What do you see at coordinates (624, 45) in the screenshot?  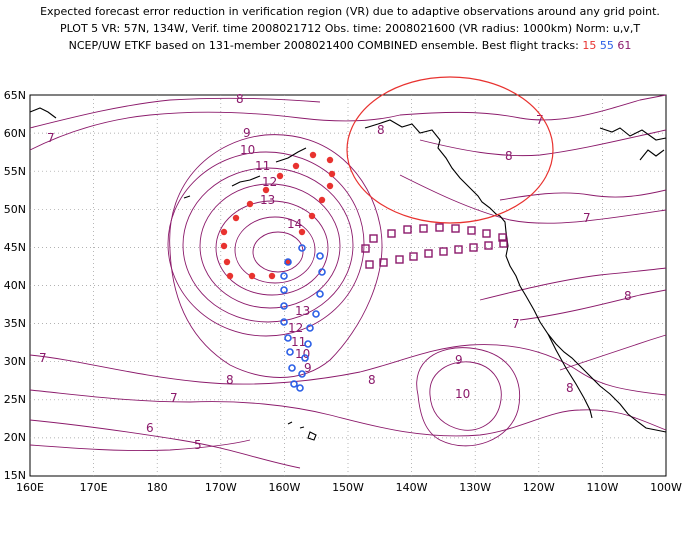 I see `track-61-label: 61` at bounding box center [624, 45].